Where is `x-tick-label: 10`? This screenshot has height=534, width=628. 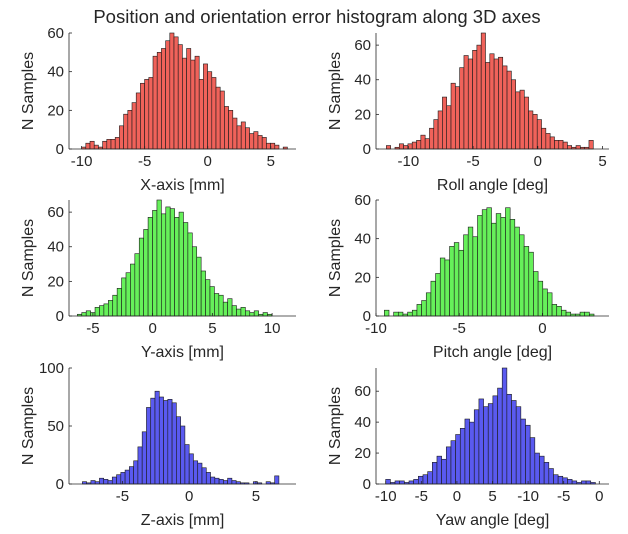 x-tick-label: 10 is located at coordinates (272, 328).